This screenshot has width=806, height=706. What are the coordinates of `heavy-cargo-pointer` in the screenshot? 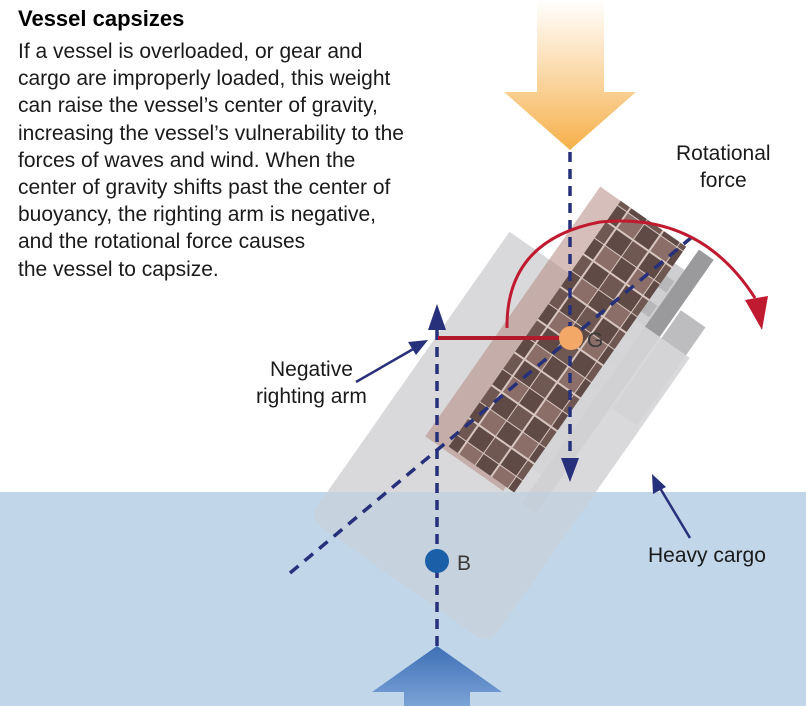 It's located at (675, 513).